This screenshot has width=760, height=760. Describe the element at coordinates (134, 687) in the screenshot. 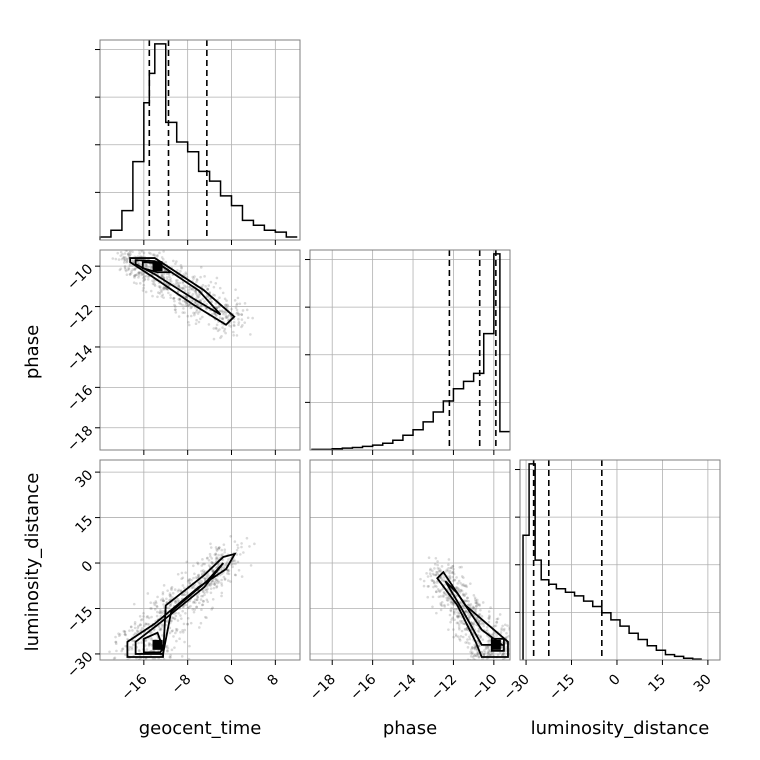

I see `x-tick-label-geocent-time: −16` at that location.